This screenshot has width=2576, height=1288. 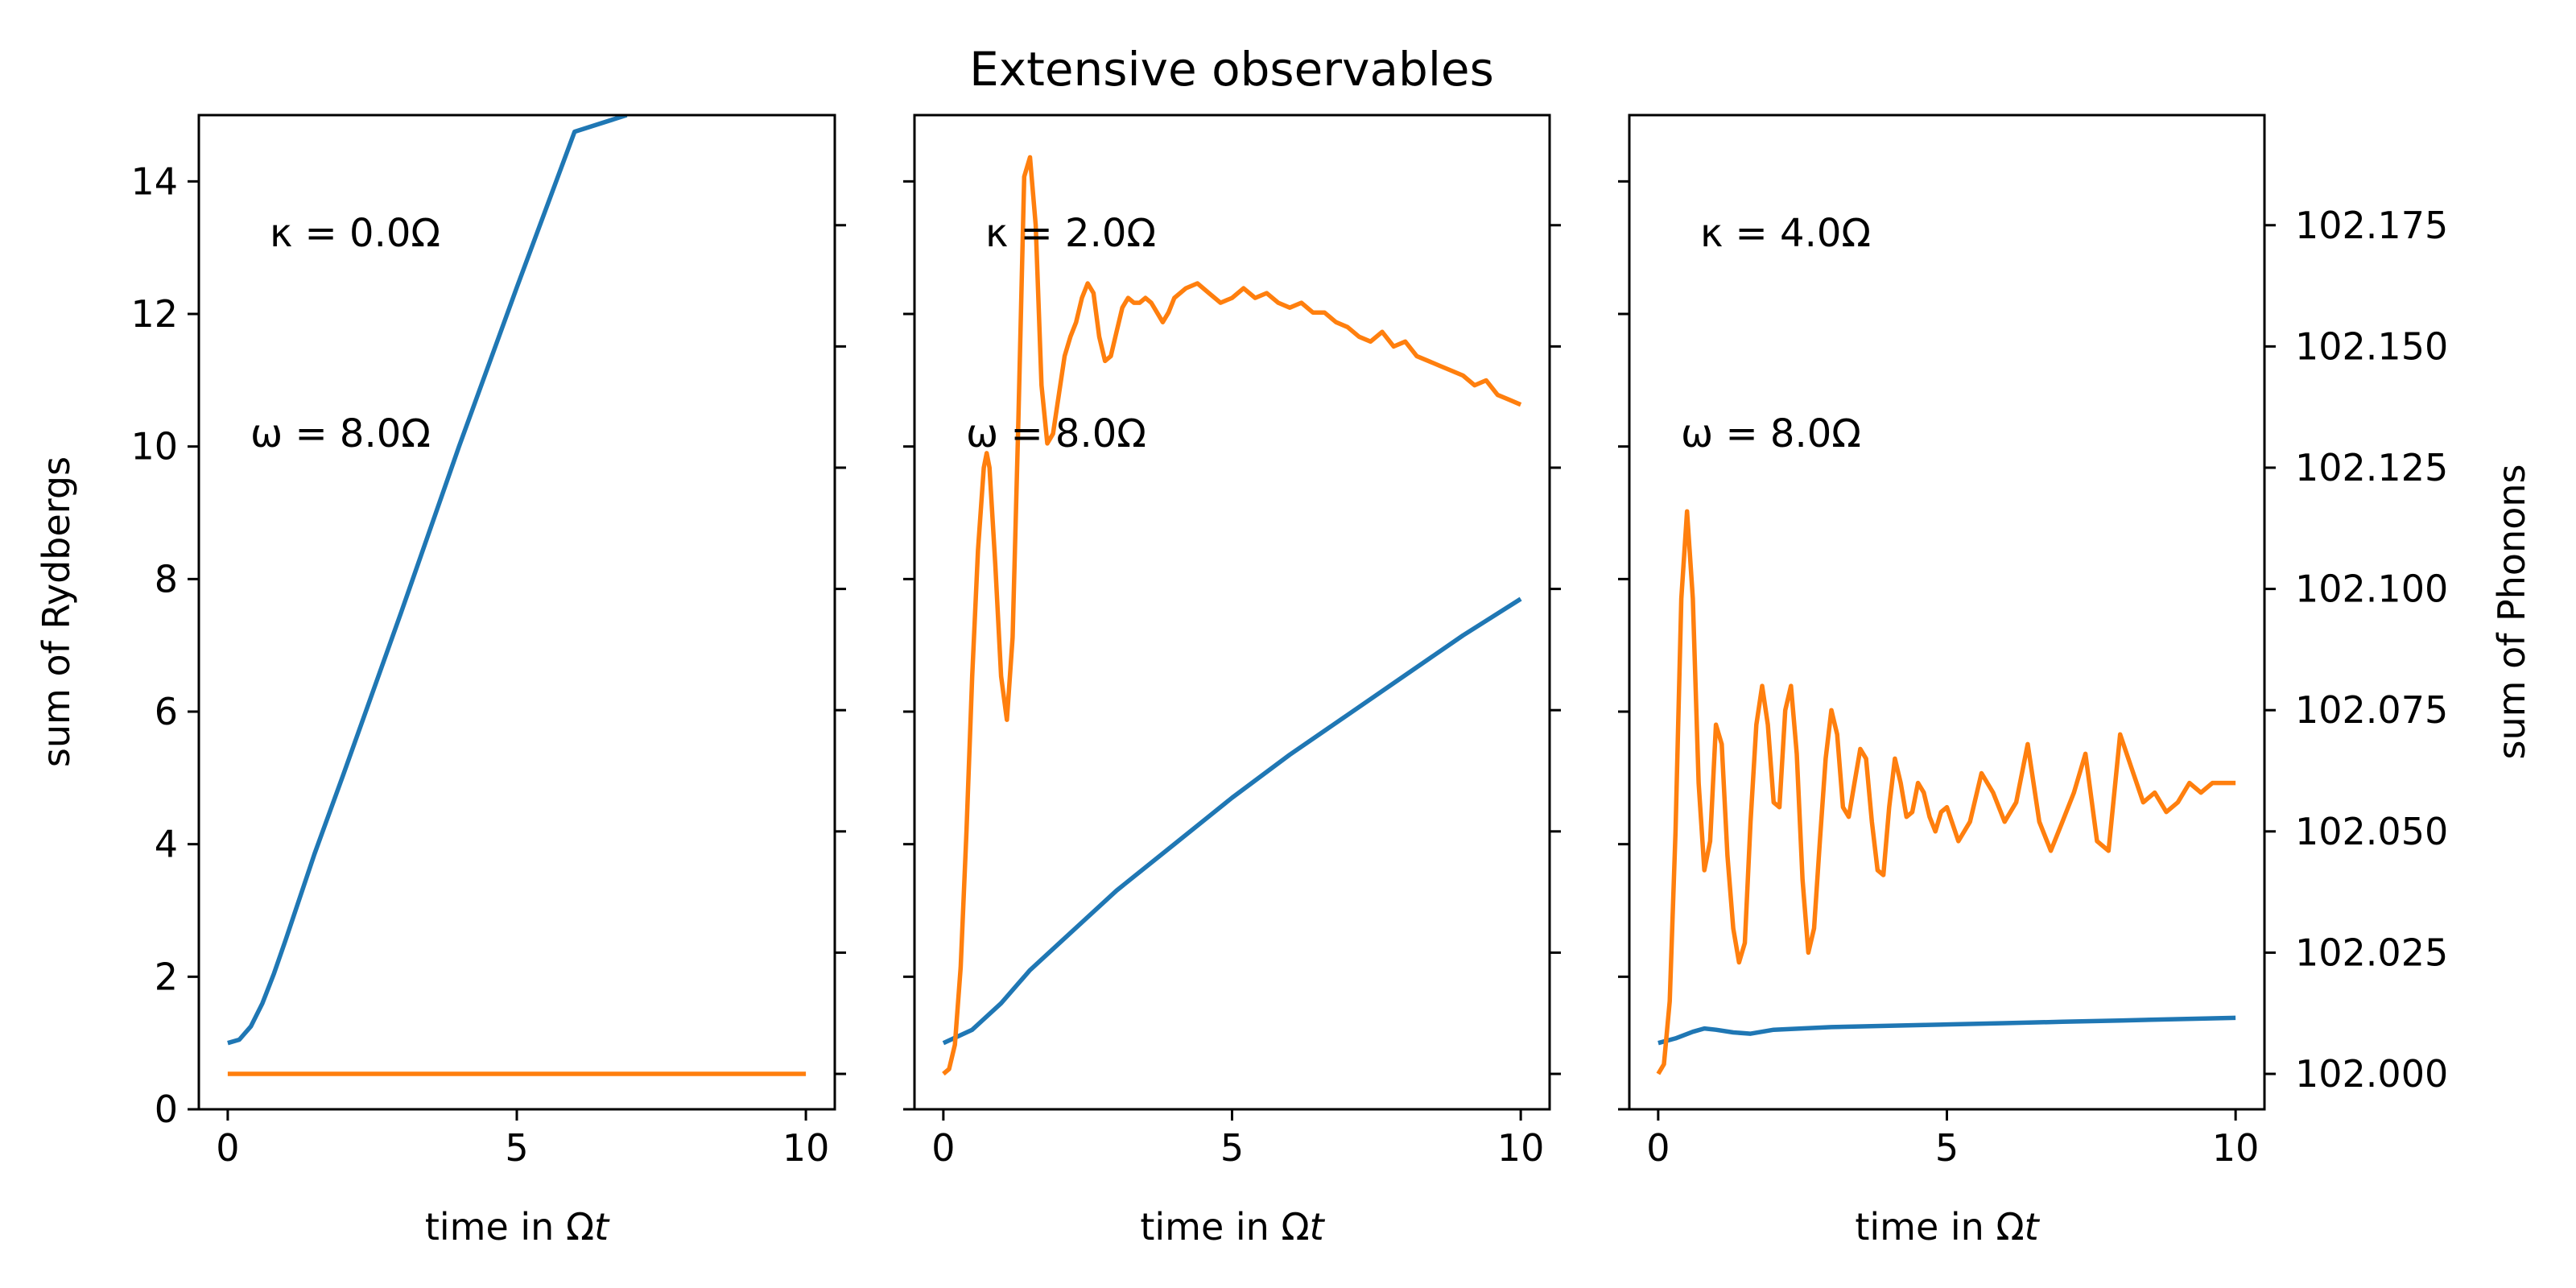 I want to click on right-y-tick-label: 102.075, so click(x=2371, y=710).